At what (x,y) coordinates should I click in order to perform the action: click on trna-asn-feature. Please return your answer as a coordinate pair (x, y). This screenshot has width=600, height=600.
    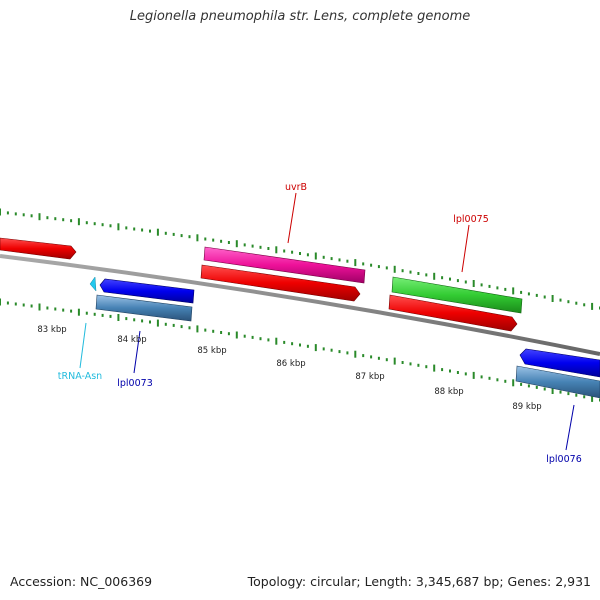
    Looking at the image, I should click on (93, 284).